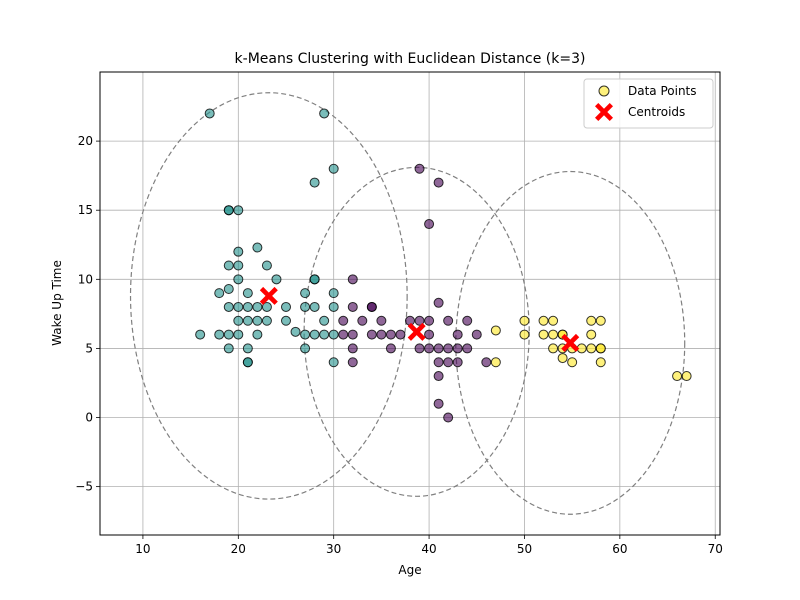 Image resolution: width=800 pixels, height=600 pixels. I want to click on x-tick-label: 10, so click(142, 549).